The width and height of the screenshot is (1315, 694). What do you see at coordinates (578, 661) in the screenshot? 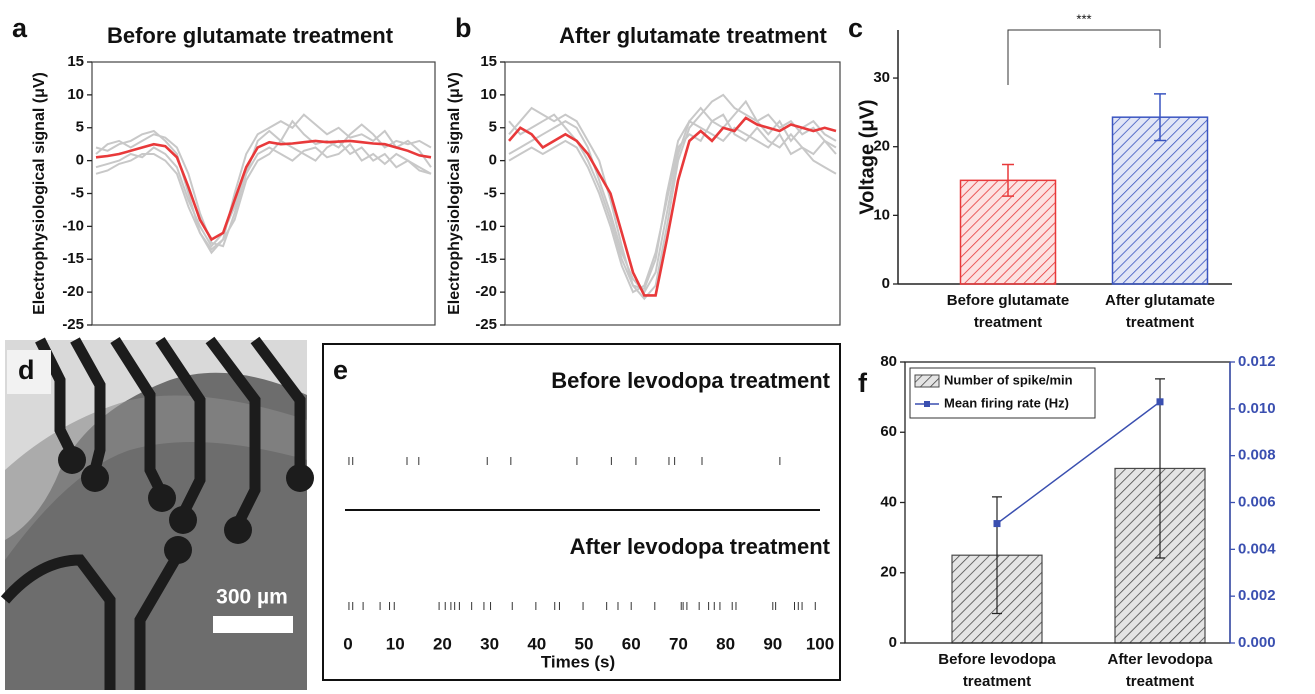
I see `x-axis-label: Times (s)` at bounding box center [578, 661].